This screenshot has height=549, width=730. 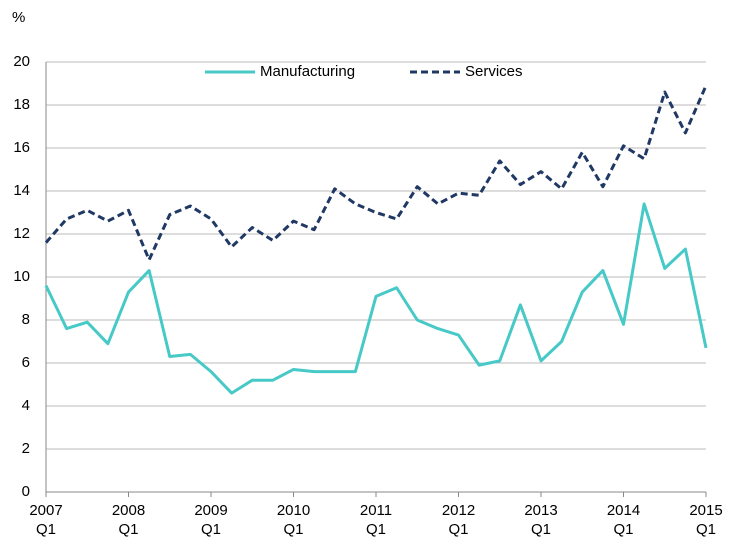 I want to click on y-tick-label: 8, so click(x=26, y=319).